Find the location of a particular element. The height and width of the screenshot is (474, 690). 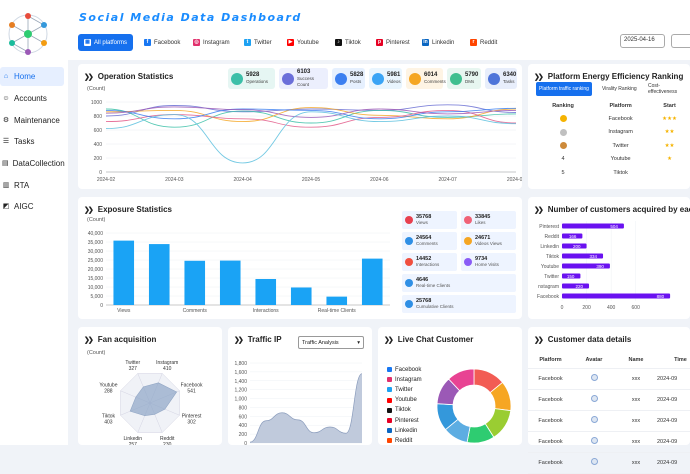

tasks-icon: ☰ is located at coordinates (6, 141).